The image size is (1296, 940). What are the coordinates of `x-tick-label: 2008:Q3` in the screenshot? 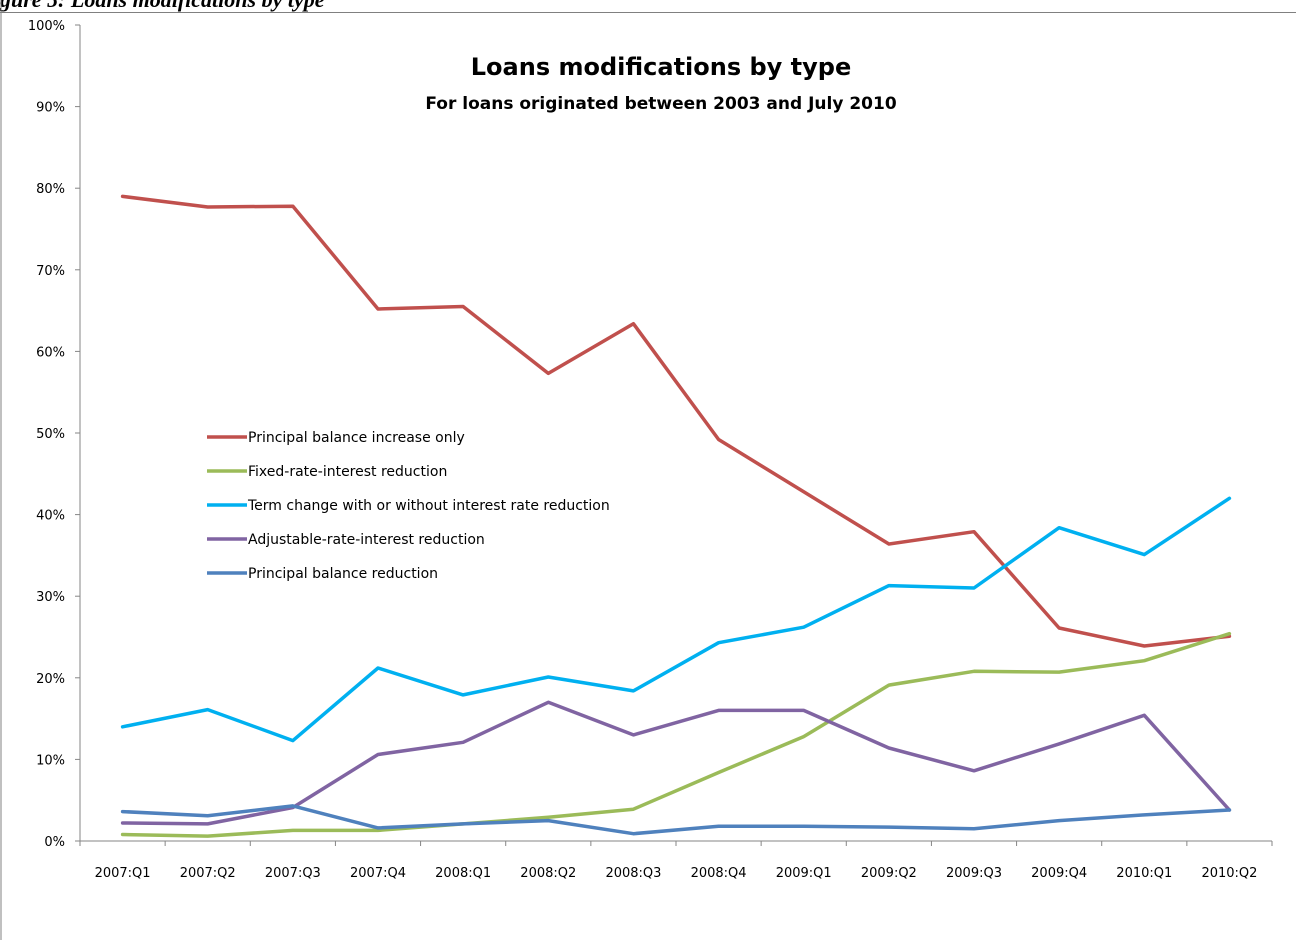 It's located at (633, 873).